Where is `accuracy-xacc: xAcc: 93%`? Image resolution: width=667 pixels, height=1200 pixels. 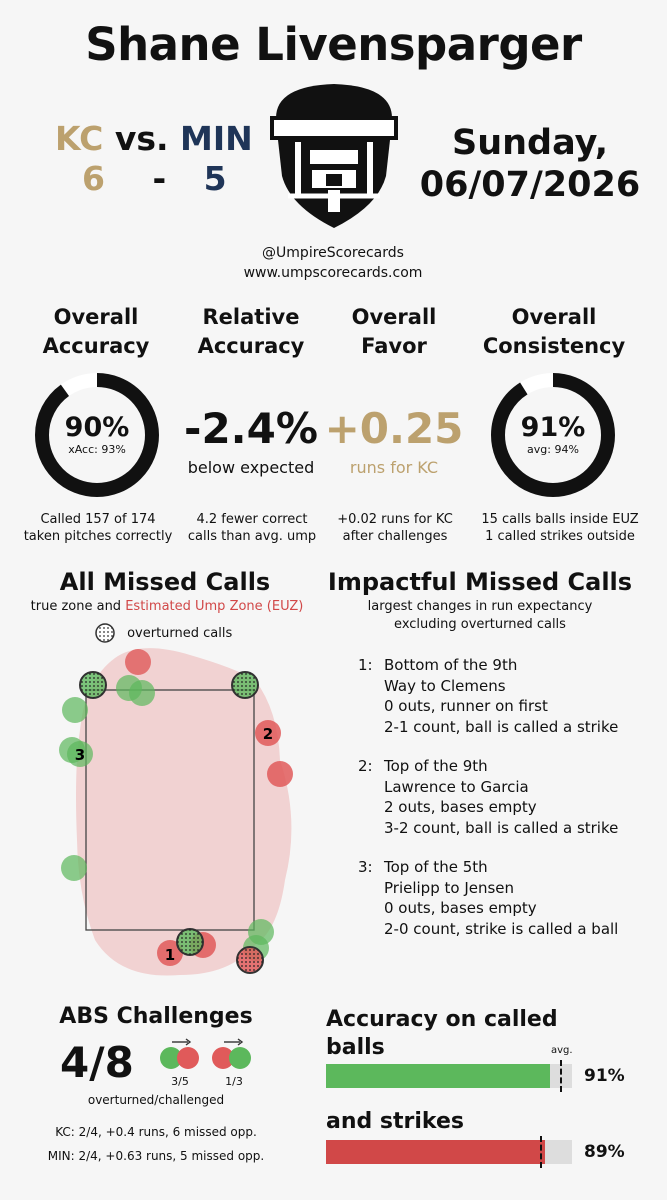
accuracy-xacc: xAcc: 93% is located at coordinates (97, 449).